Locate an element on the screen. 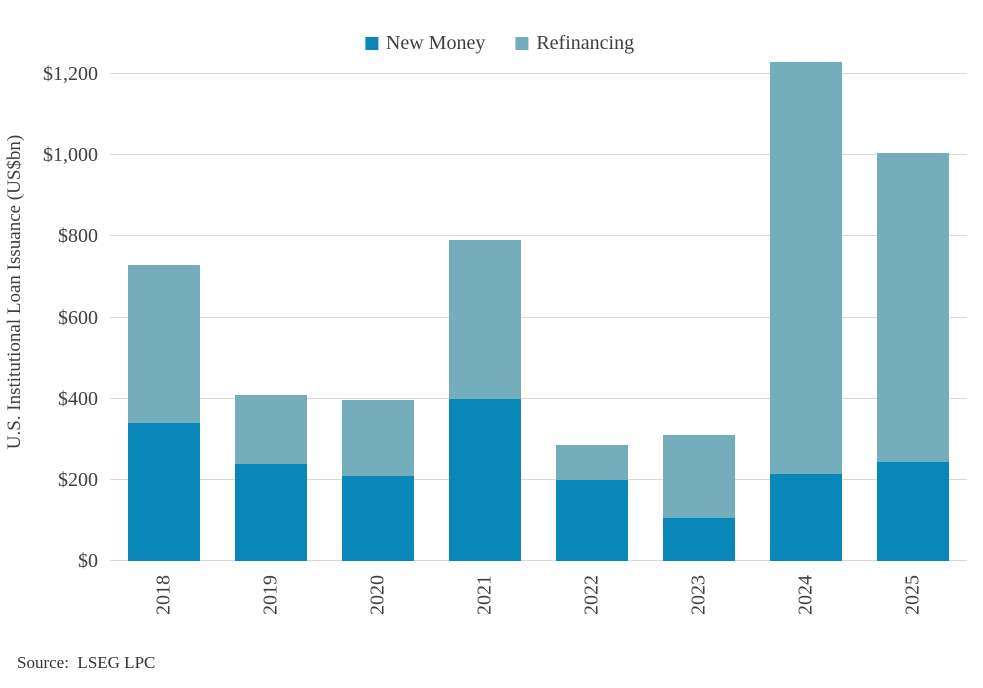 The image size is (983, 688). bar-2018 is located at coordinates (163, 412).